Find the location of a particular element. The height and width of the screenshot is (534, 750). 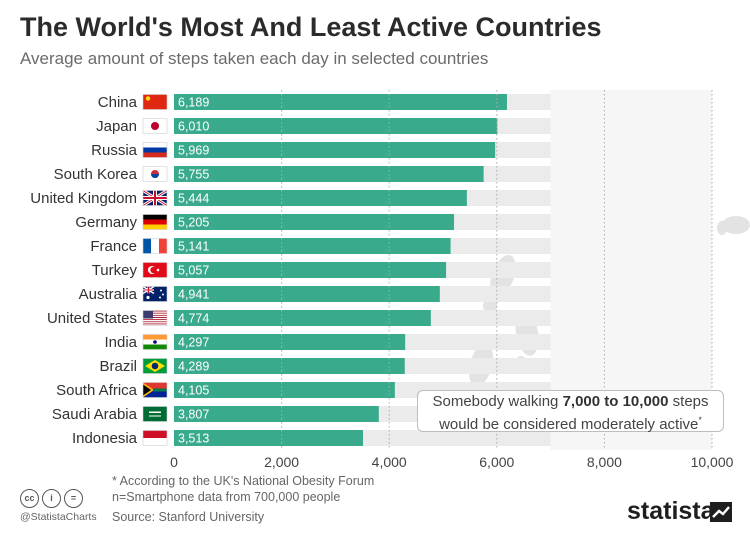

category-label: United Kingdom is located at coordinates (83, 198).